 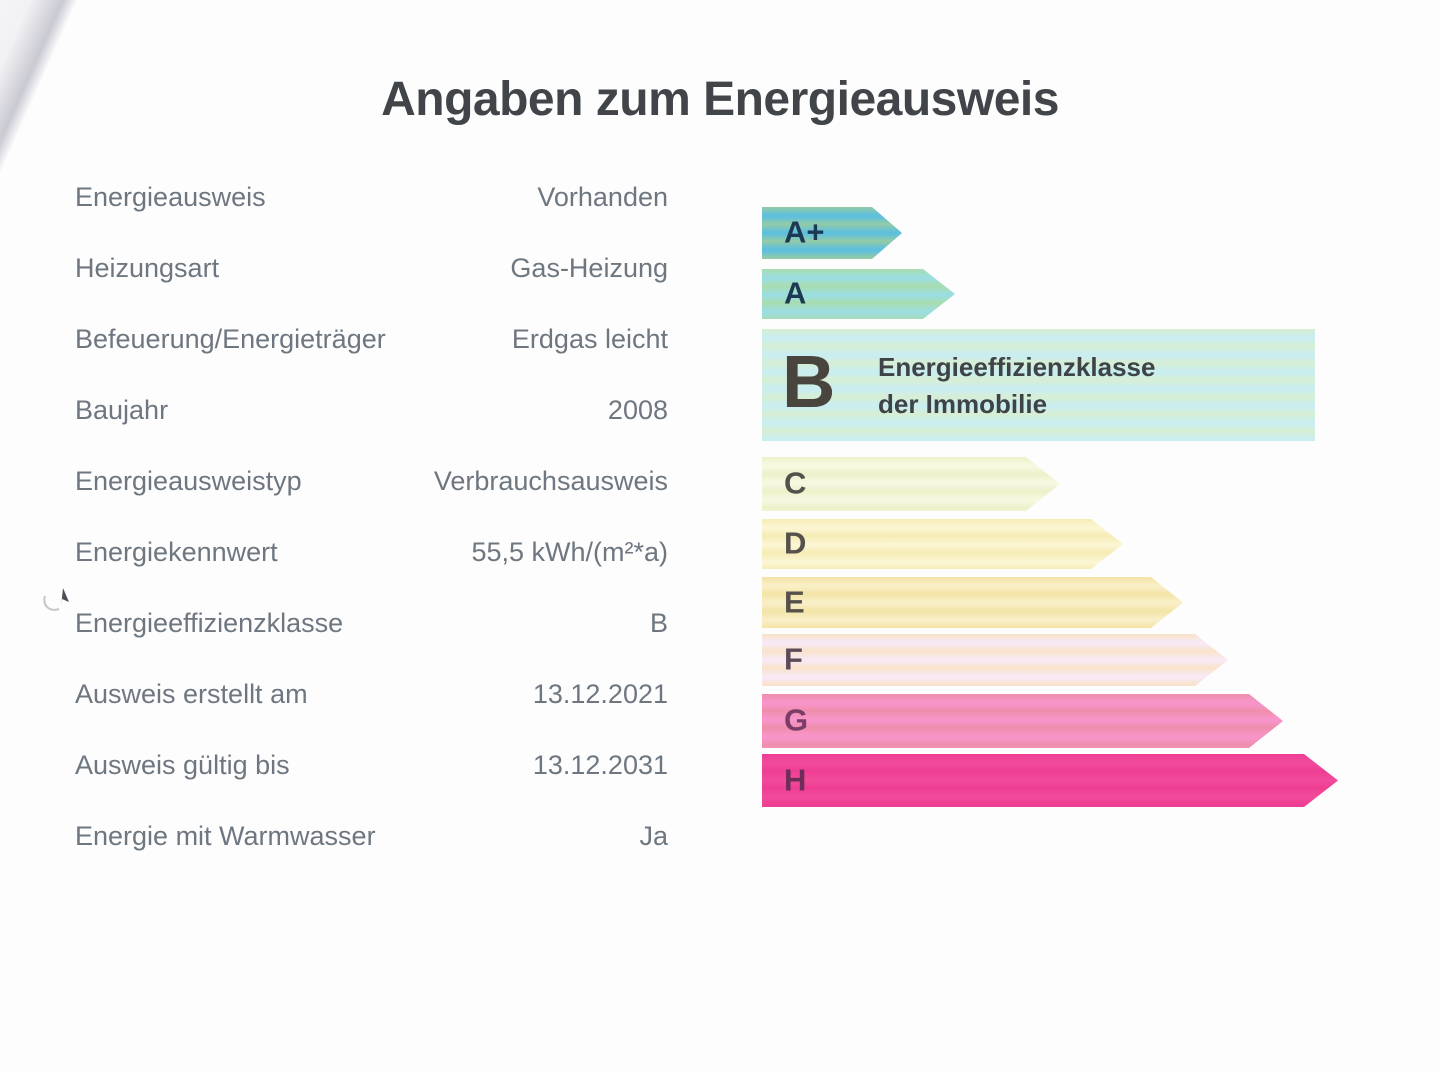 What do you see at coordinates (600, 694) in the screenshot?
I see `detail-value: 13.12.2021` at bounding box center [600, 694].